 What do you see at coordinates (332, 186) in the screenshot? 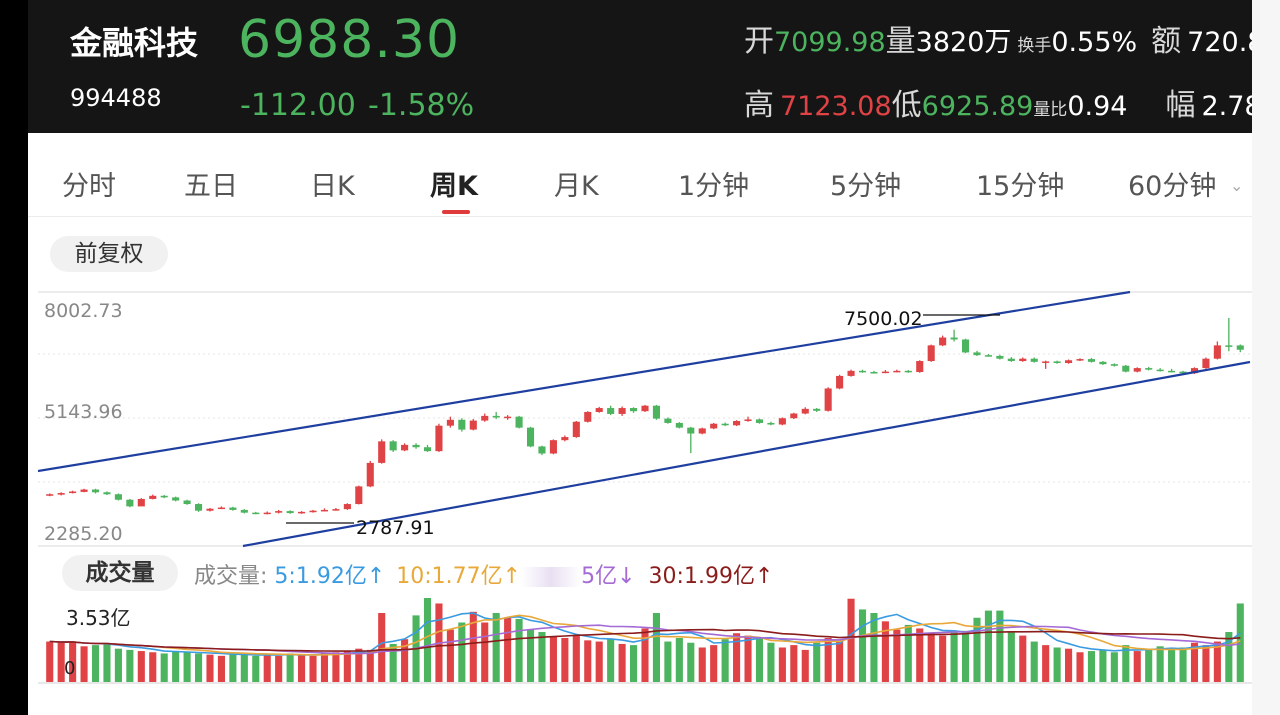
I see `tab-daily-k: 日K` at bounding box center [332, 186].